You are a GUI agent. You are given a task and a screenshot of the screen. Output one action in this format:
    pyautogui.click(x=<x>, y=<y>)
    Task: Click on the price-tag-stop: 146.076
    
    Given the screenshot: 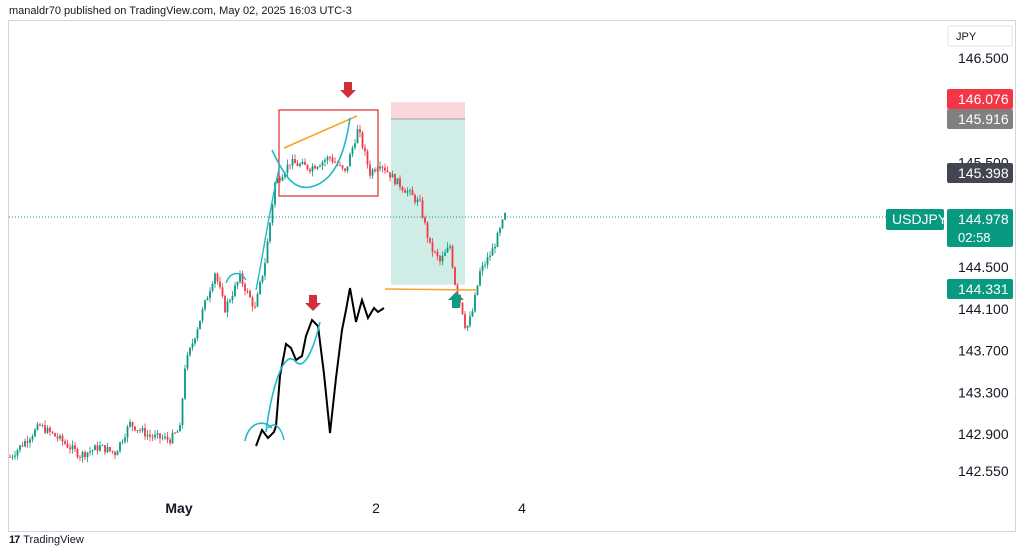 What is the action you would take?
    pyautogui.click(x=980, y=99)
    